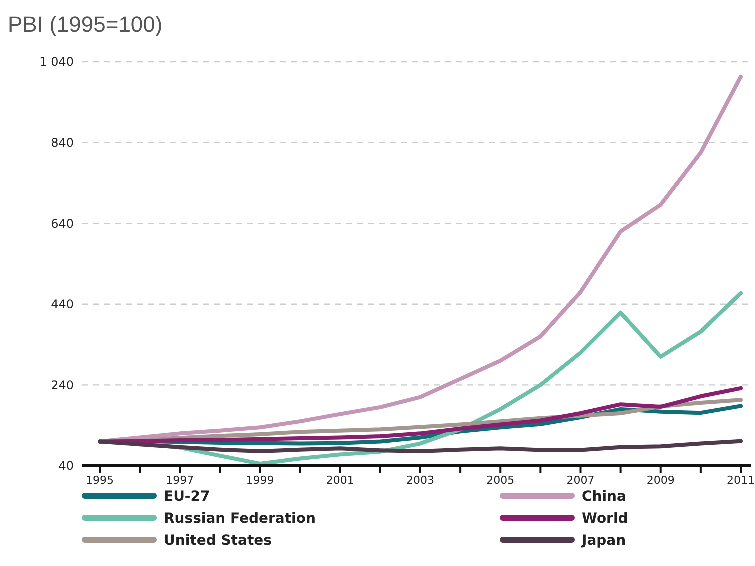 Image resolution: width=755 pixels, height=566 pixels. I want to click on x-tick-label: 1995, so click(100, 480).